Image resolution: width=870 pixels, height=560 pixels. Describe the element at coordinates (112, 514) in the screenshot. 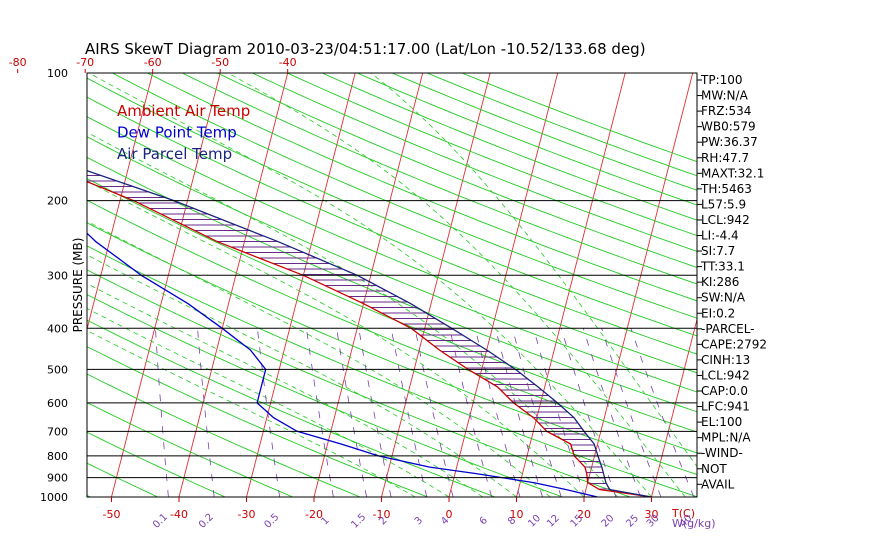

I see `temp-tick-label-bottom: -50` at that location.